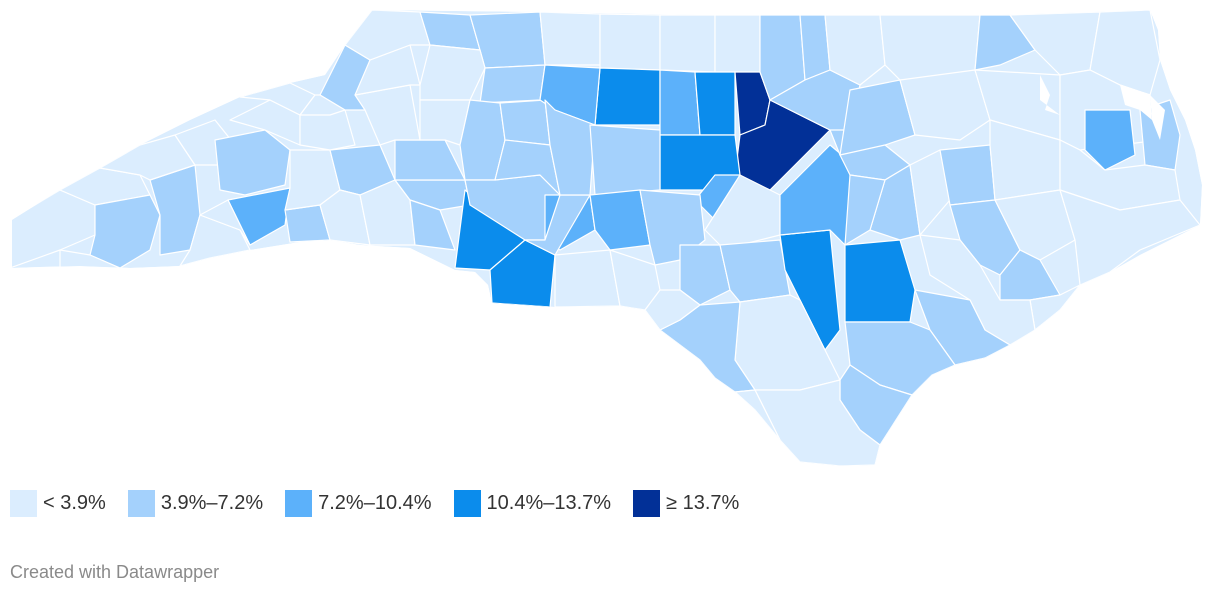 The height and width of the screenshot is (600, 1220). What do you see at coordinates (375, 503) in the screenshot?
I see `legend-label-3: 7.2%–10.4%` at bounding box center [375, 503].